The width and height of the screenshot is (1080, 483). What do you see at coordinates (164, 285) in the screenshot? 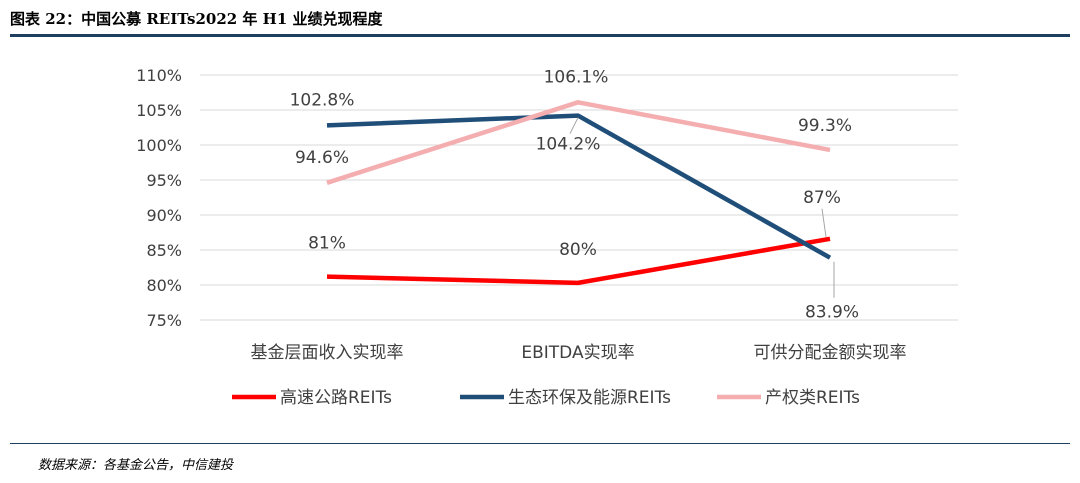
I see `y-tick-label: 80%` at bounding box center [164, 285].